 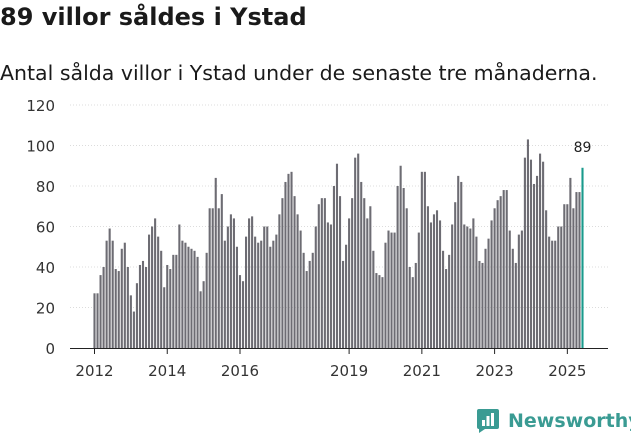 I want to click on x-tick-label: 2014, so click(x=167, y=371).